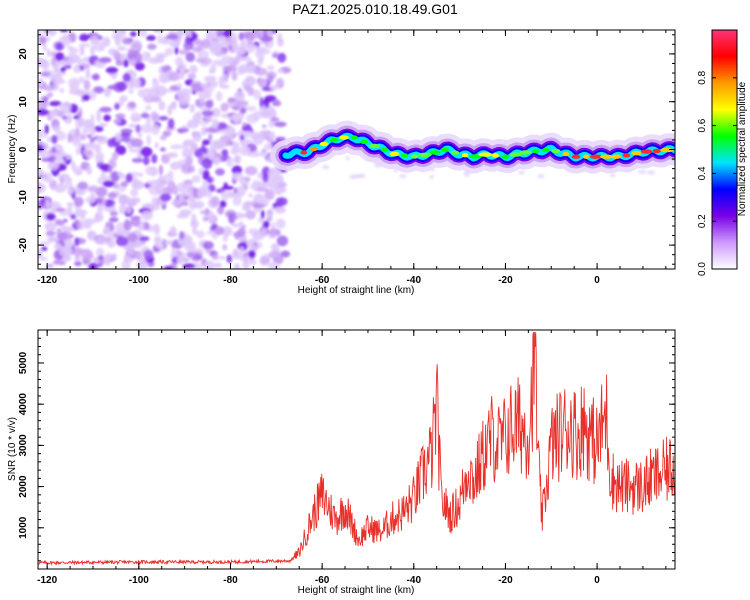  I want to click on y-tick-label: -10, so click(23, 197).